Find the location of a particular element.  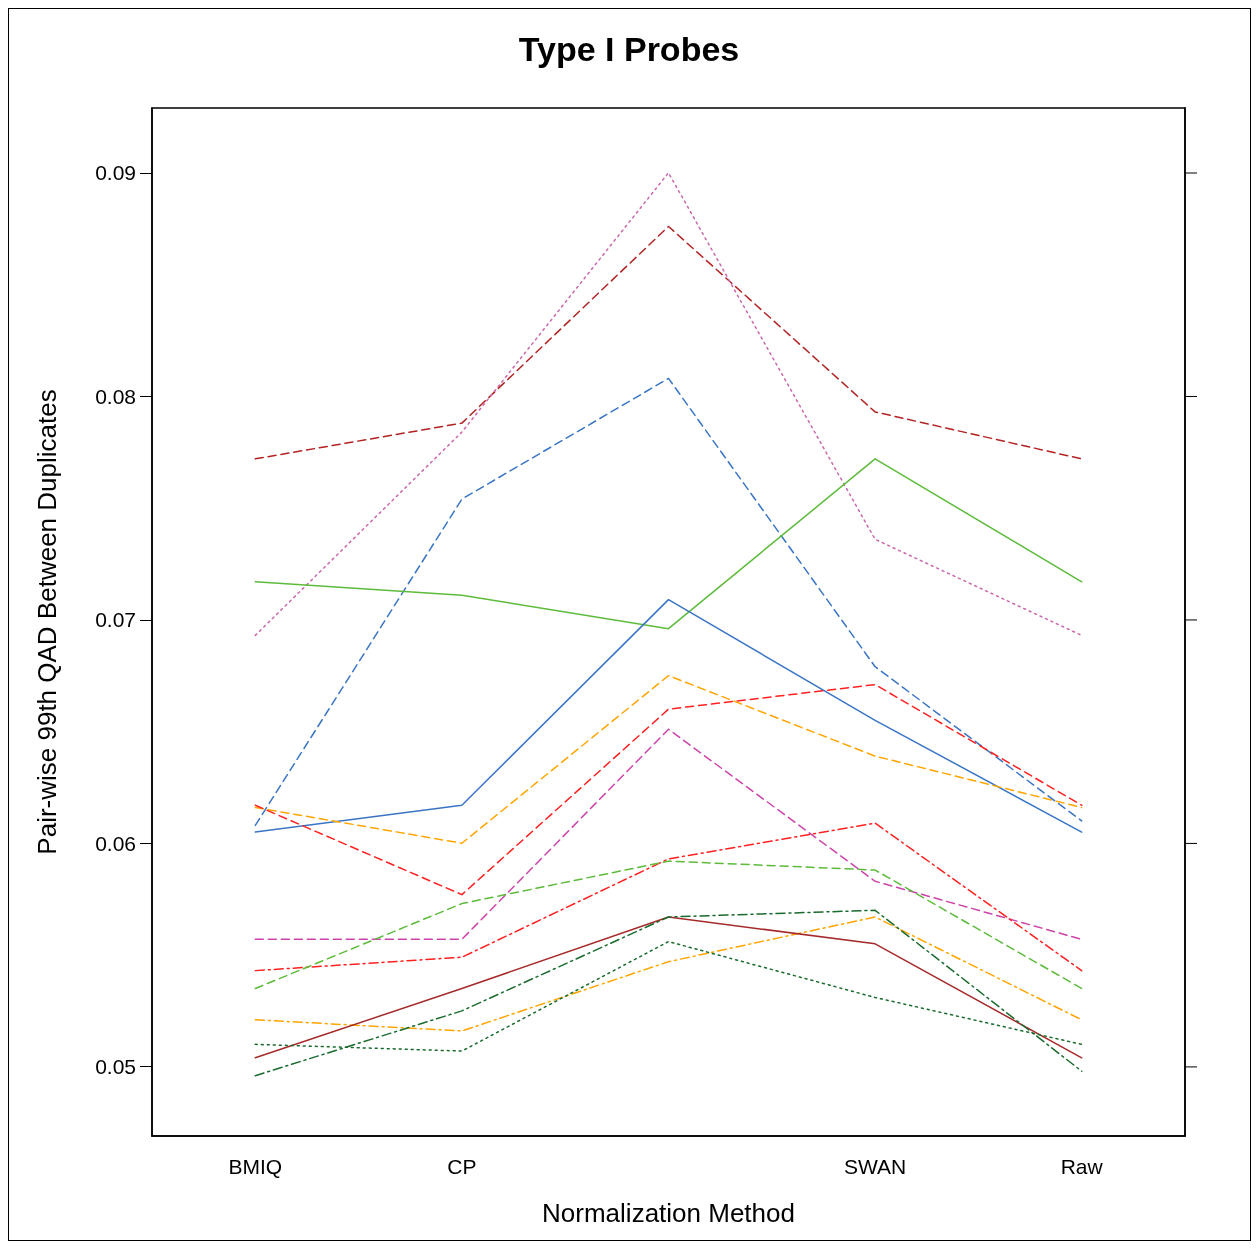

chart-title: Type I Probes is located at coordinates (629, 49).